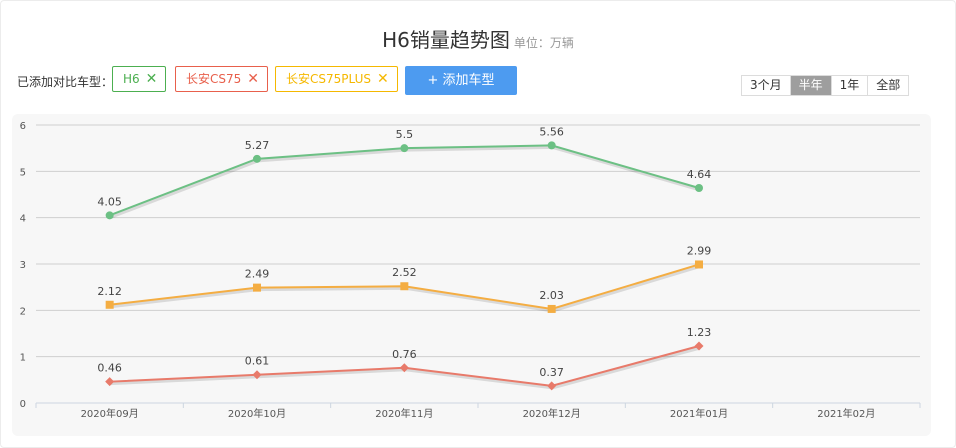  Describe the element at coordinates (699, 250) in the screenshot. I see `data-label: 2.99` at that location.